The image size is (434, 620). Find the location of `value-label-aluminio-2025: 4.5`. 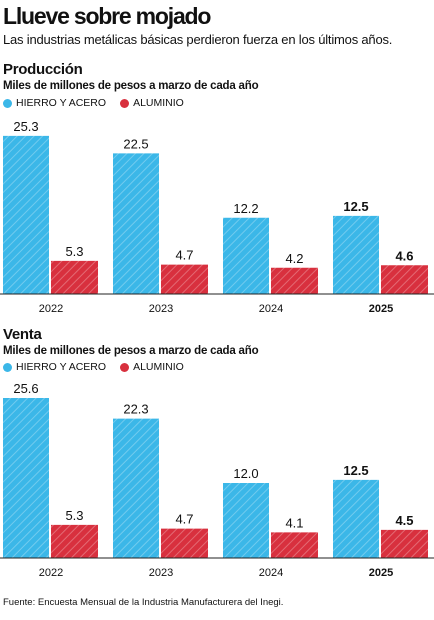

value-label-aluminio-2025: 4.5 is located at coordinates (404, 520).